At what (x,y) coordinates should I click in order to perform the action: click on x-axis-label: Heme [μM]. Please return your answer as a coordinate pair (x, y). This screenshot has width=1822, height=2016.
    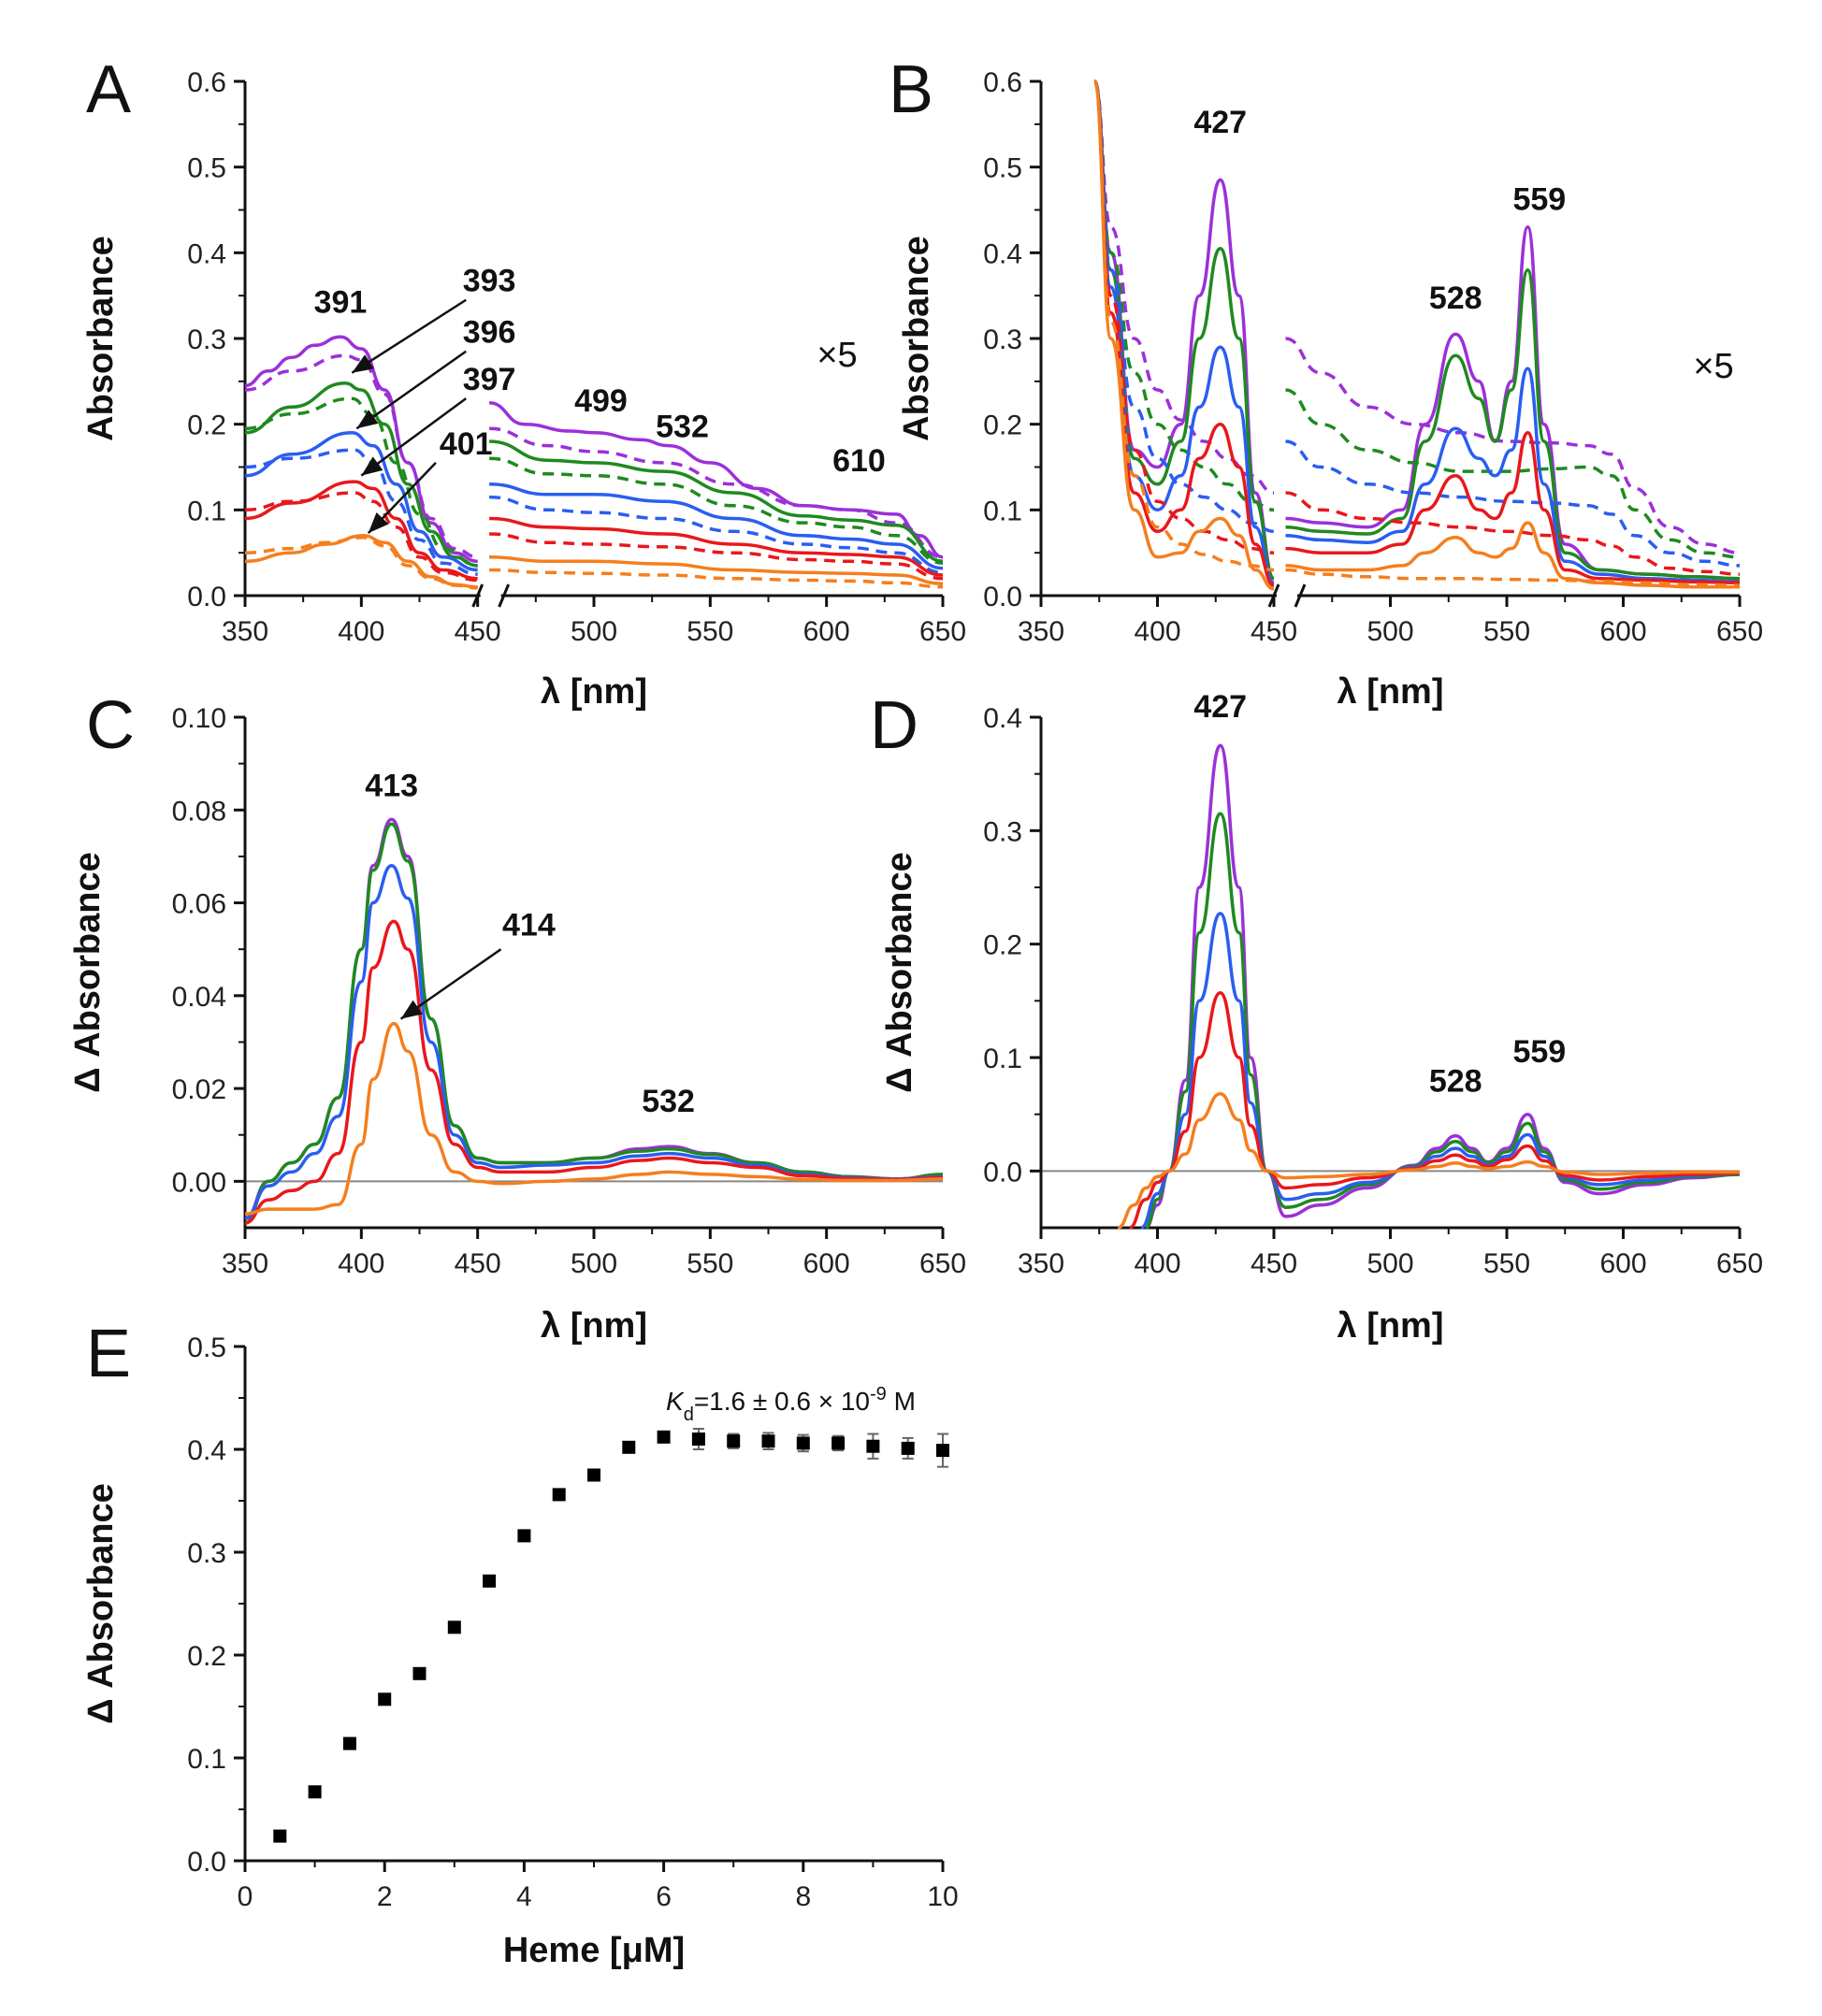
    Looking at the image, I should click on (594, 1950).